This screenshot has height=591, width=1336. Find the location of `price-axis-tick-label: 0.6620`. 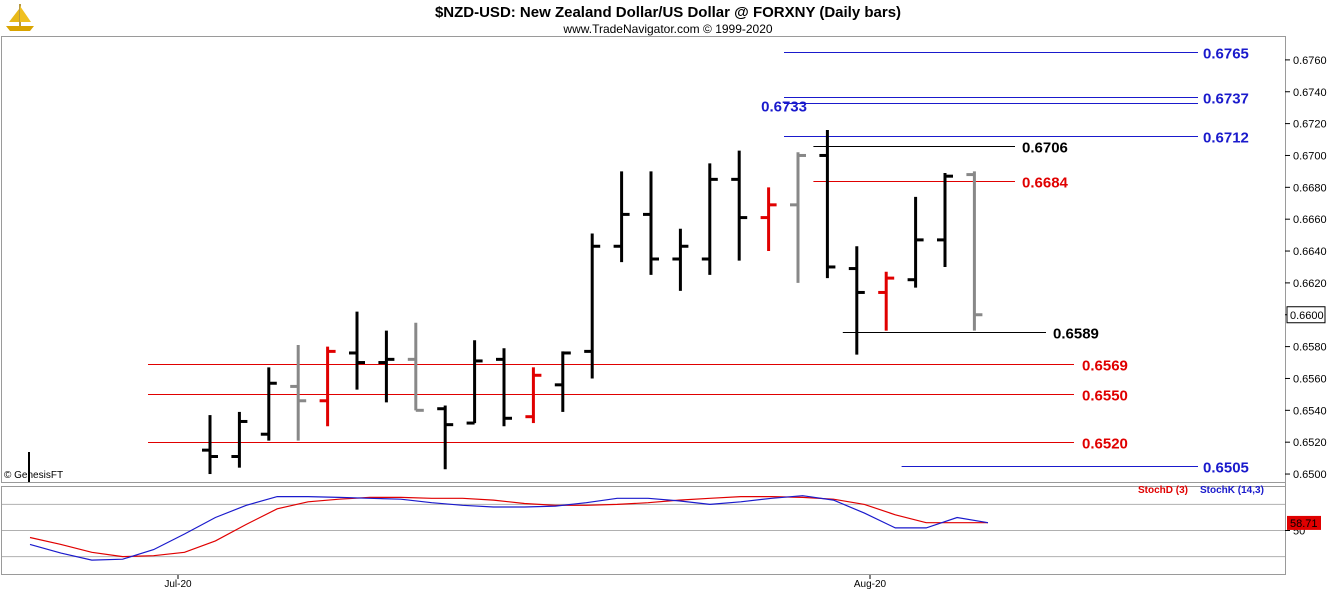

price-axis-tick-label: 0.6620 is located at coordinates (1310, 284).